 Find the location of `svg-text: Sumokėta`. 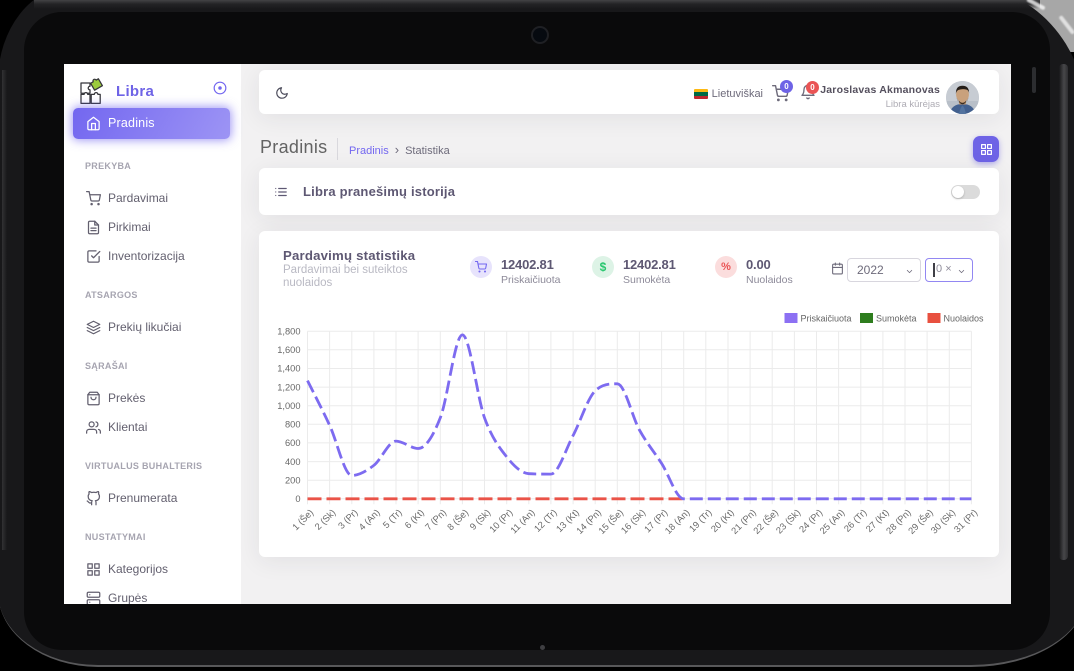

svg-text: Sumokėta is located at coordinates (896, 319).